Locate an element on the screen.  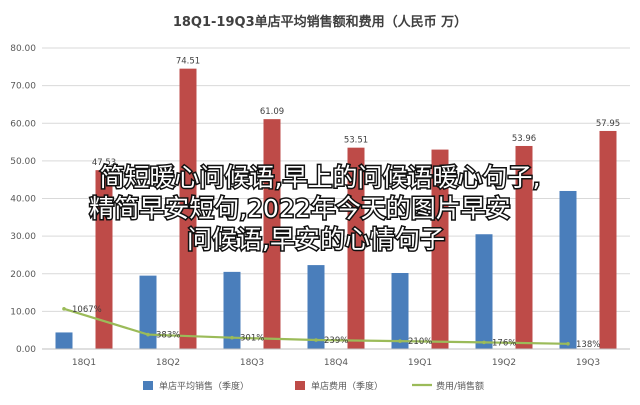
x-tick-label: 19Q1 is located at coordinates (420, 363).